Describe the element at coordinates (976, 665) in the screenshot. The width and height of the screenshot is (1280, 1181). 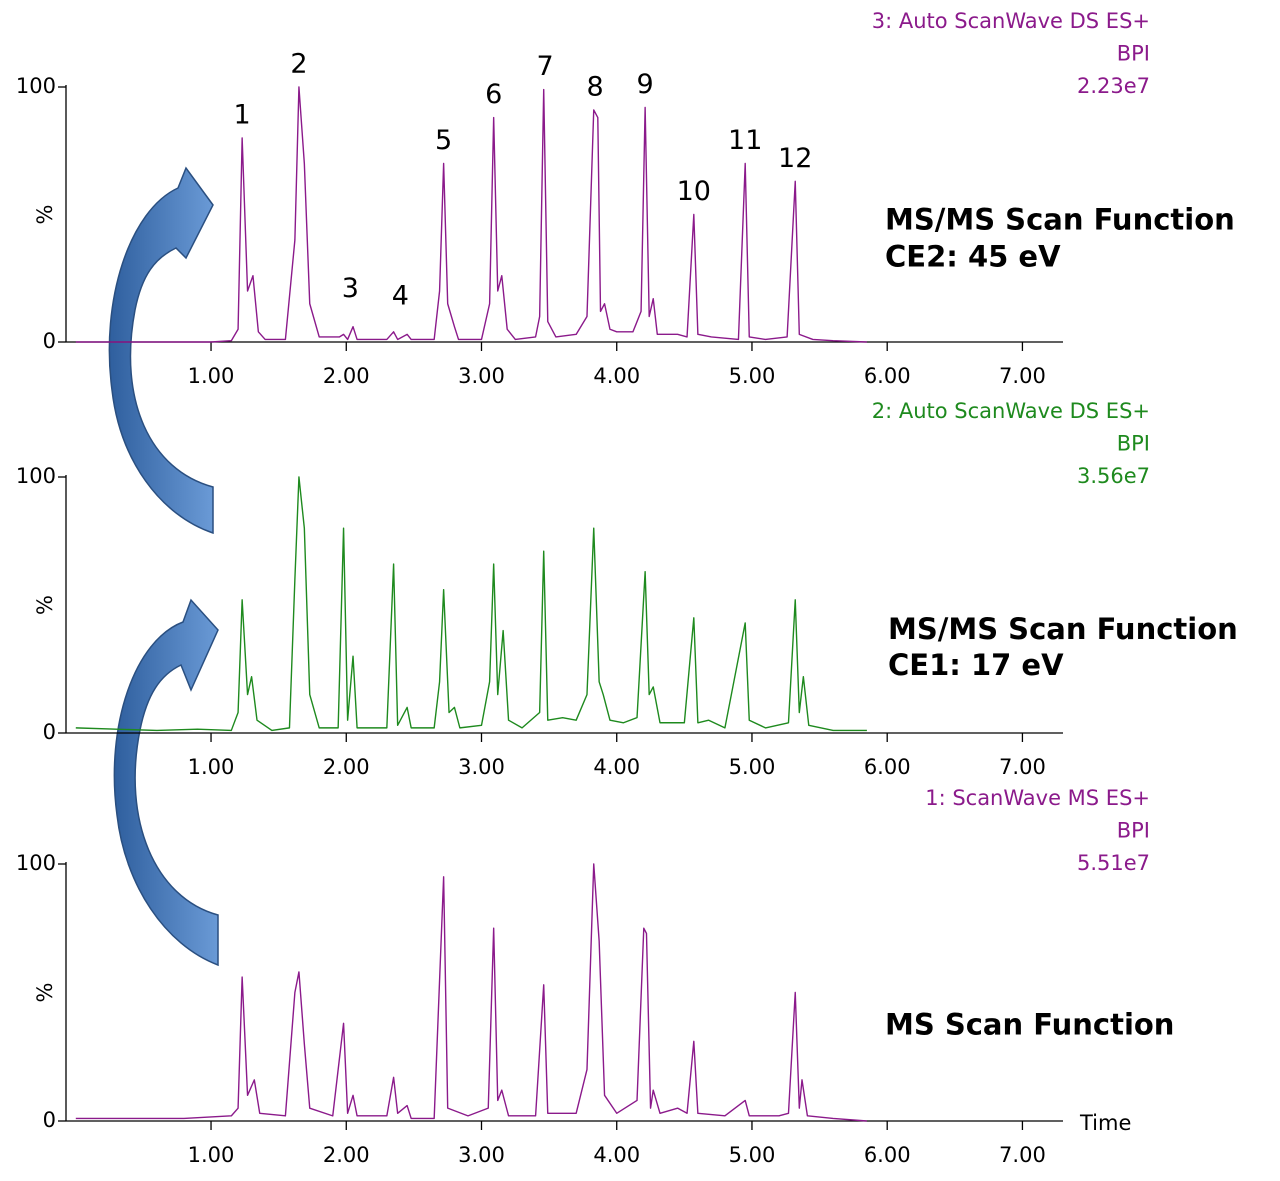
I see `function-label: CE1: 17 eV` at that location.